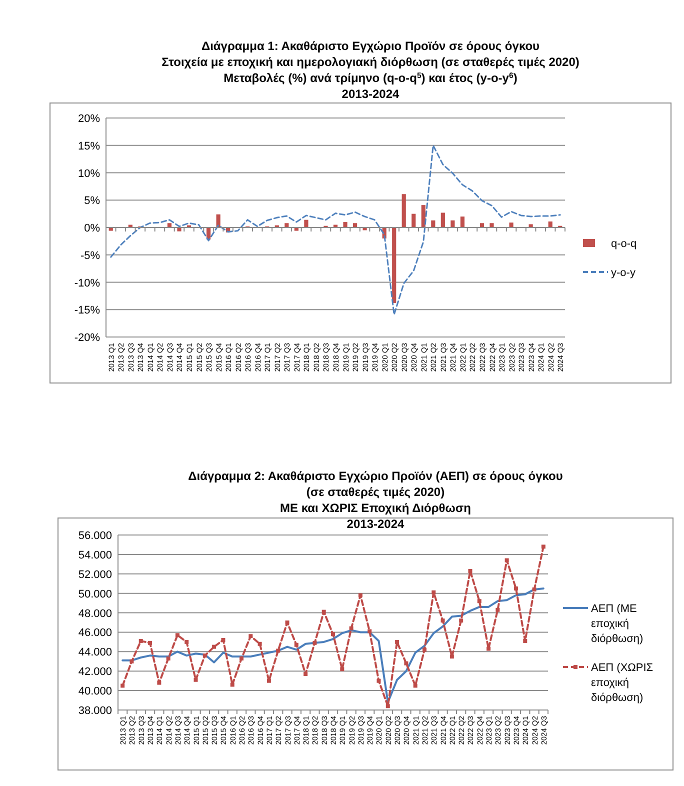  What do you see at coordinates (370, 46) in the screenshot?
I see `chart-title: Διάγραμμα 1: Ακαθάριστο Εγχώριο Προϊόν σε όρους όγκου` at bounding box center [370, 46].